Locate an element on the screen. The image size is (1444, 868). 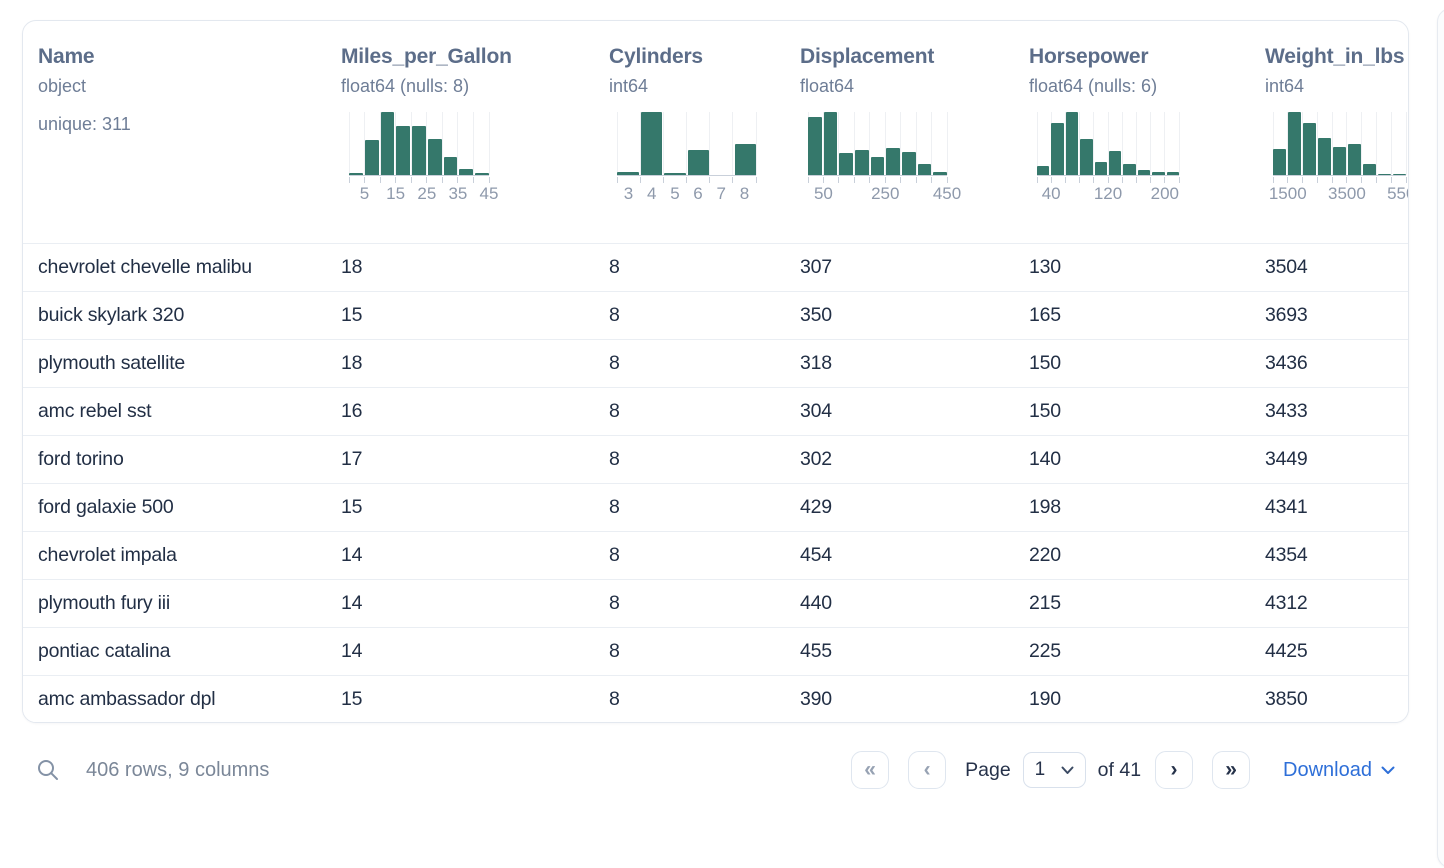
table-cell-name: ford torino is located at coordinates (81, 459).